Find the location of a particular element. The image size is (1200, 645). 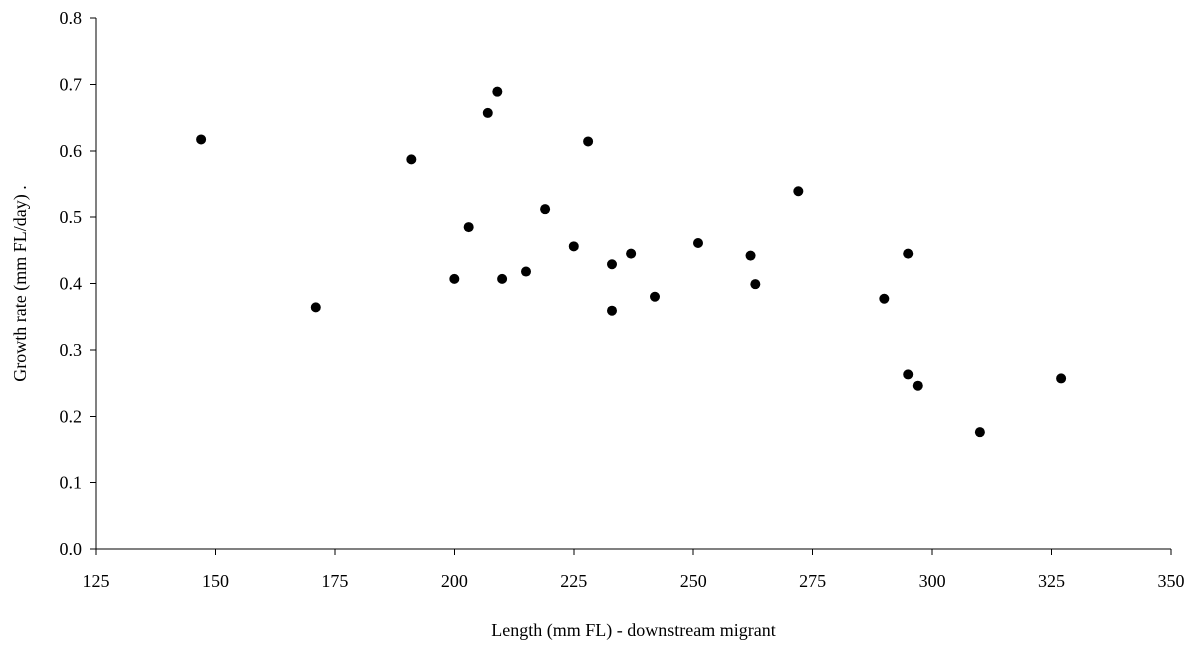

x-tick-label: 125 is located at coordinates (96, 581).